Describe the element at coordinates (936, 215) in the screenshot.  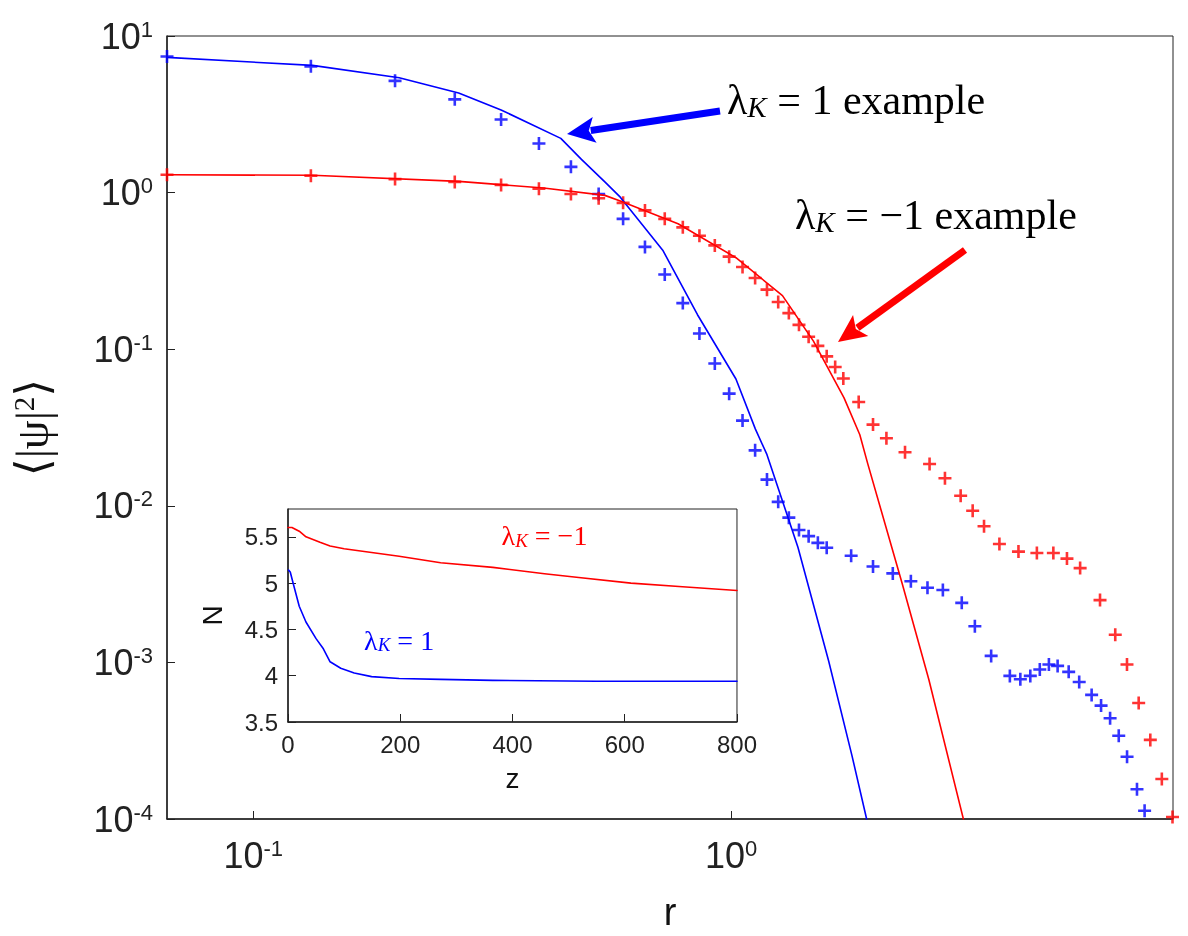
I see `annotation: λK = −1 example` at that location.